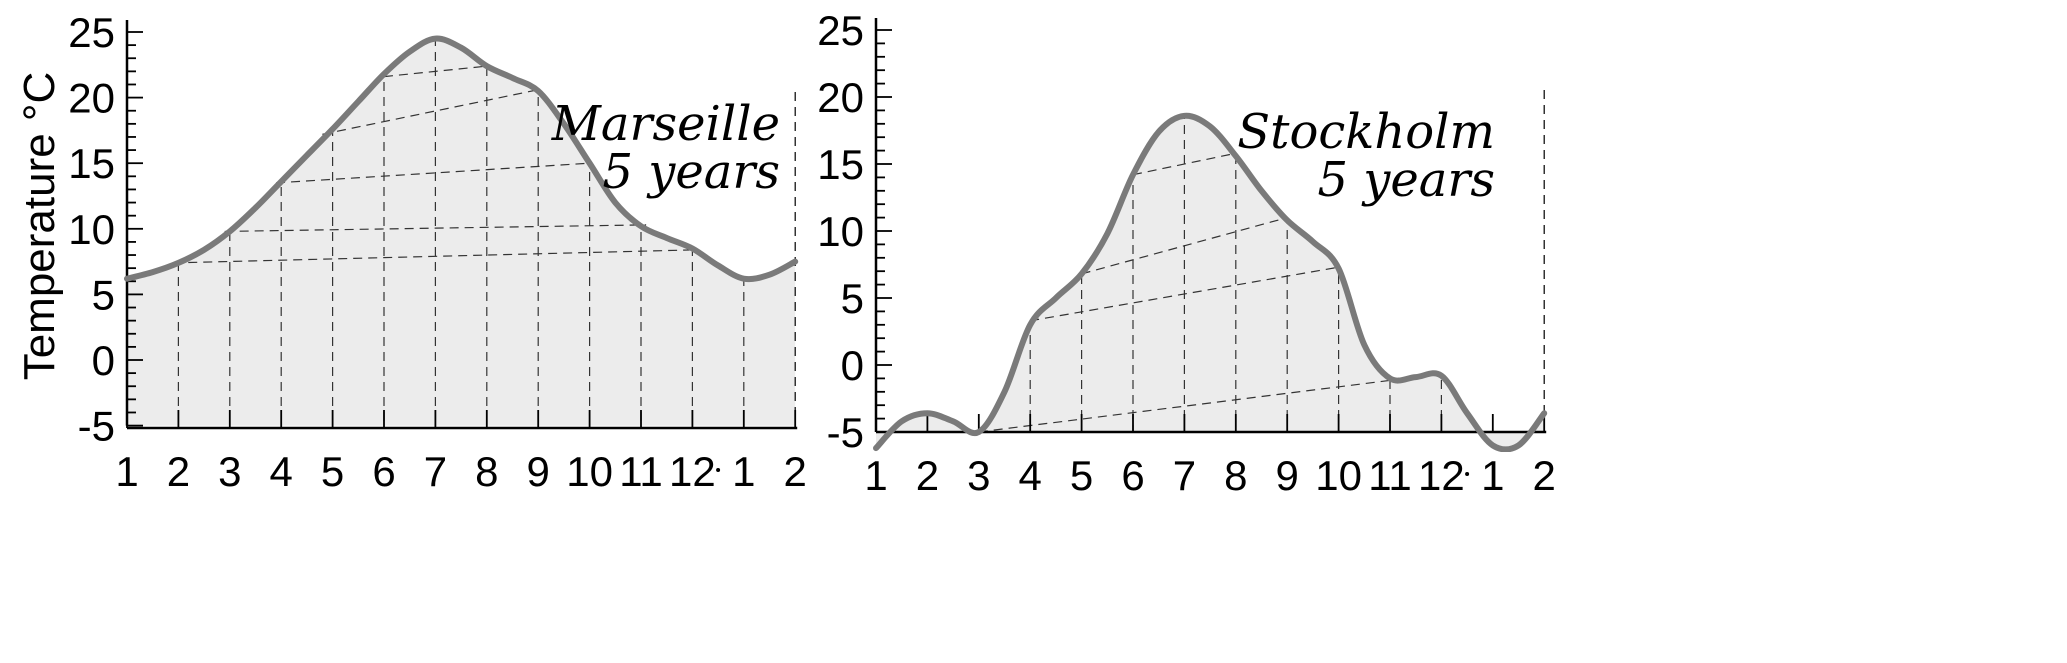 The image size is (2067, 663). I want to click on city-name-label: Marseille, so click(665, 124).